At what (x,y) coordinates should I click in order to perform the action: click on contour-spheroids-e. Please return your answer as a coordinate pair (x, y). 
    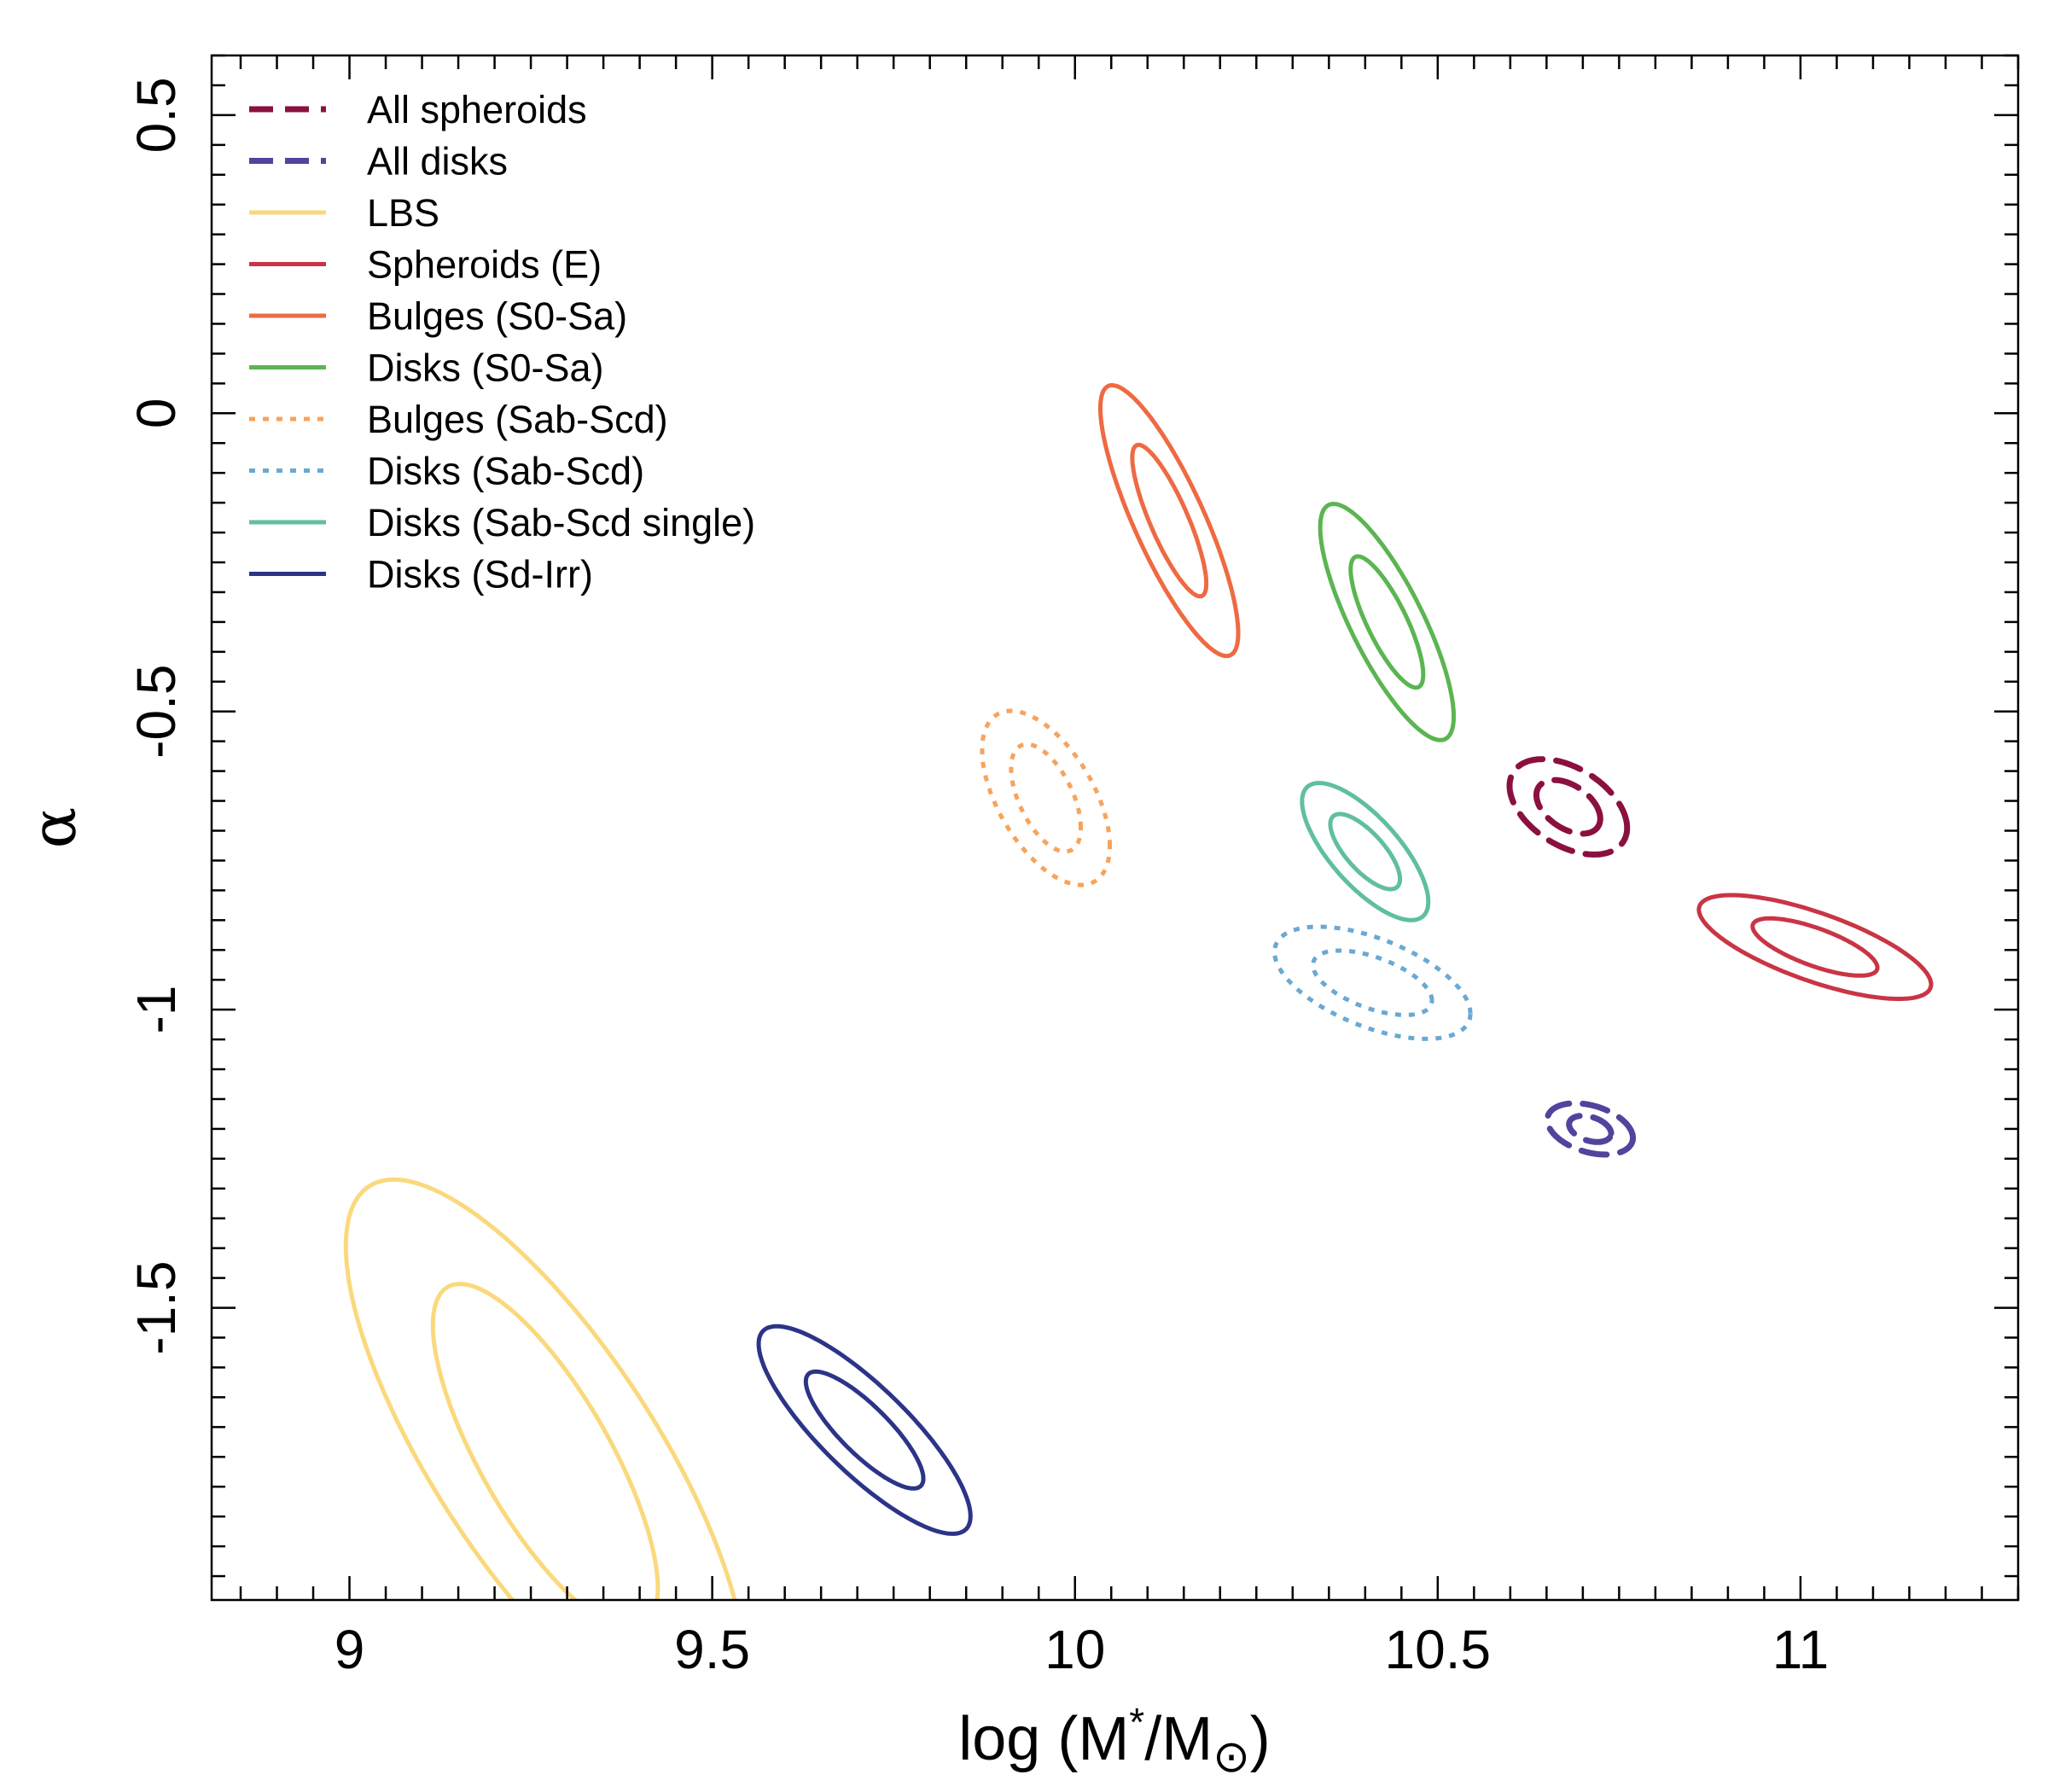
    Looking at the image, I should click on (1815, 948).